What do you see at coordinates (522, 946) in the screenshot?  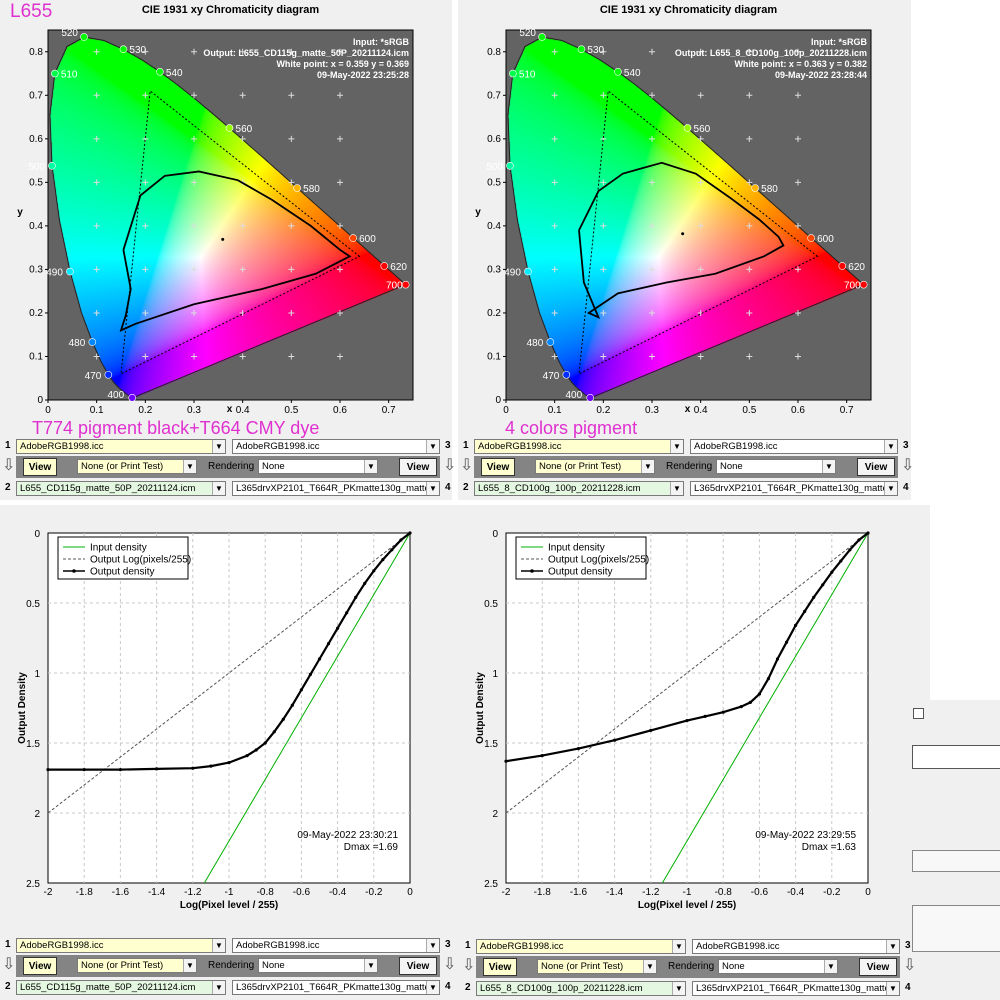 I see `input-profile-dropdown-text: AdobeRGB1998.icc` at bounding box center [522, 946].